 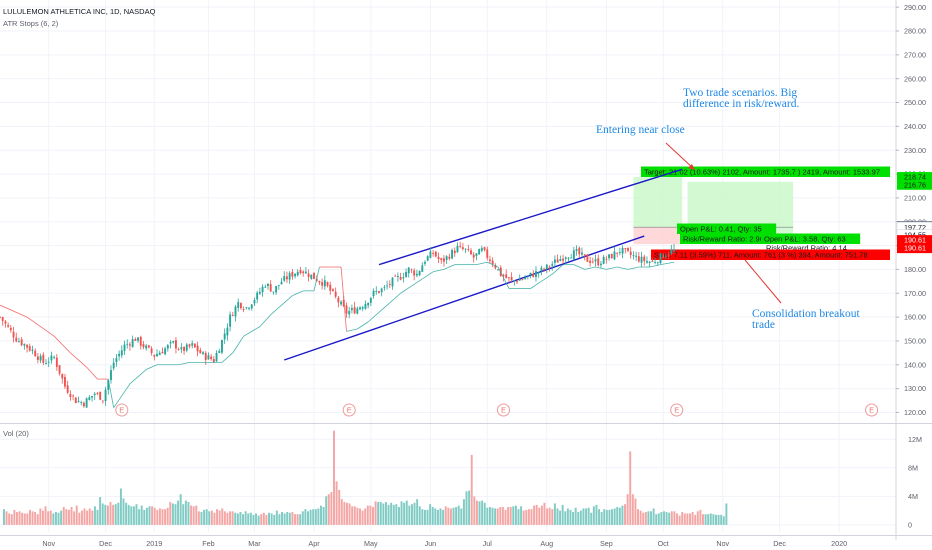 I want to click on price-axis-badge-text: 216.76, so click(x=915, y=184).